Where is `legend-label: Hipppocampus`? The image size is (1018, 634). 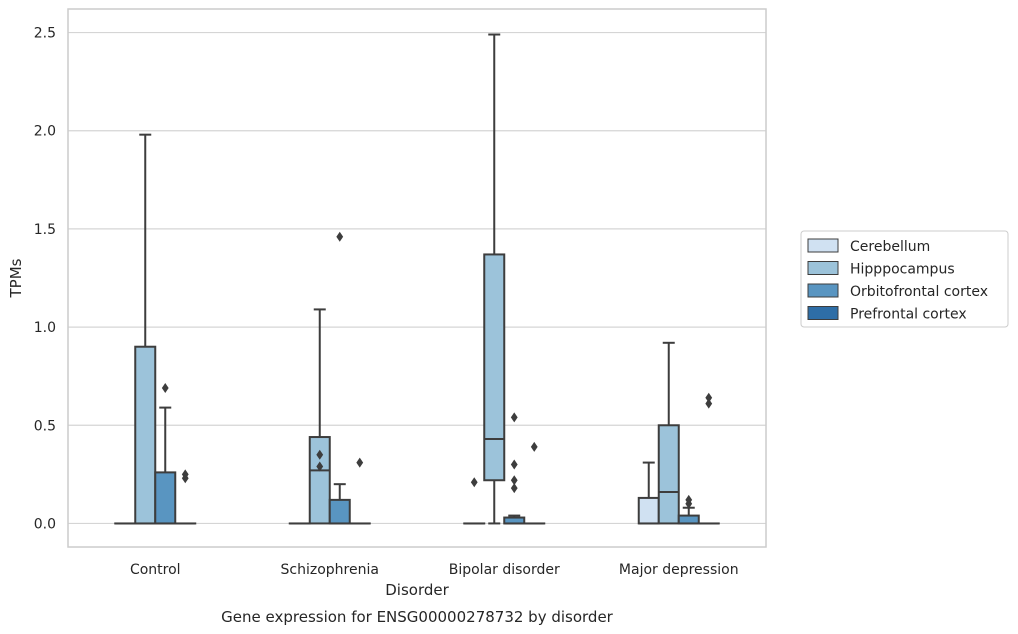
legend-label: Hipppocampus is located at coordinates (902, 270).